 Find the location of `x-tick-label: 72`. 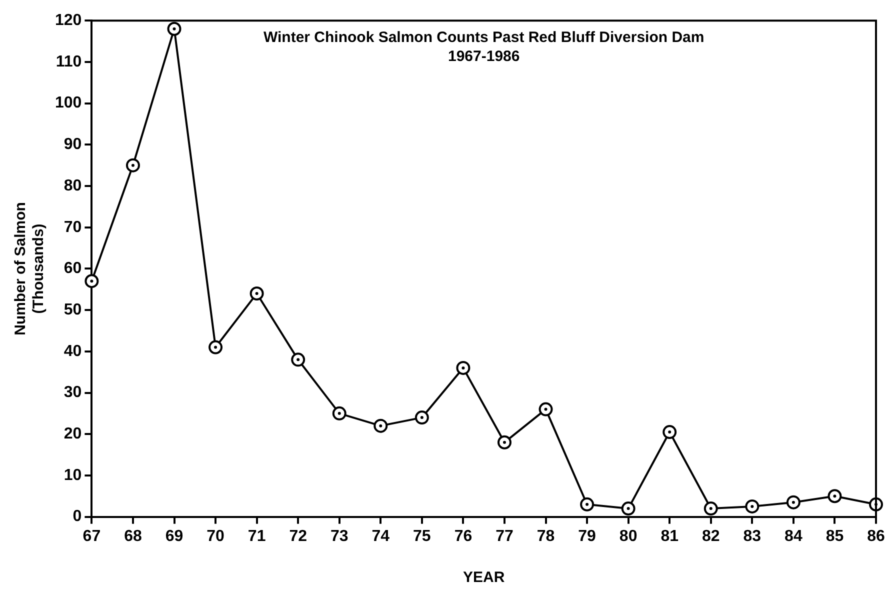

x-tick-label: 72 is located at coordinates (298, 536).